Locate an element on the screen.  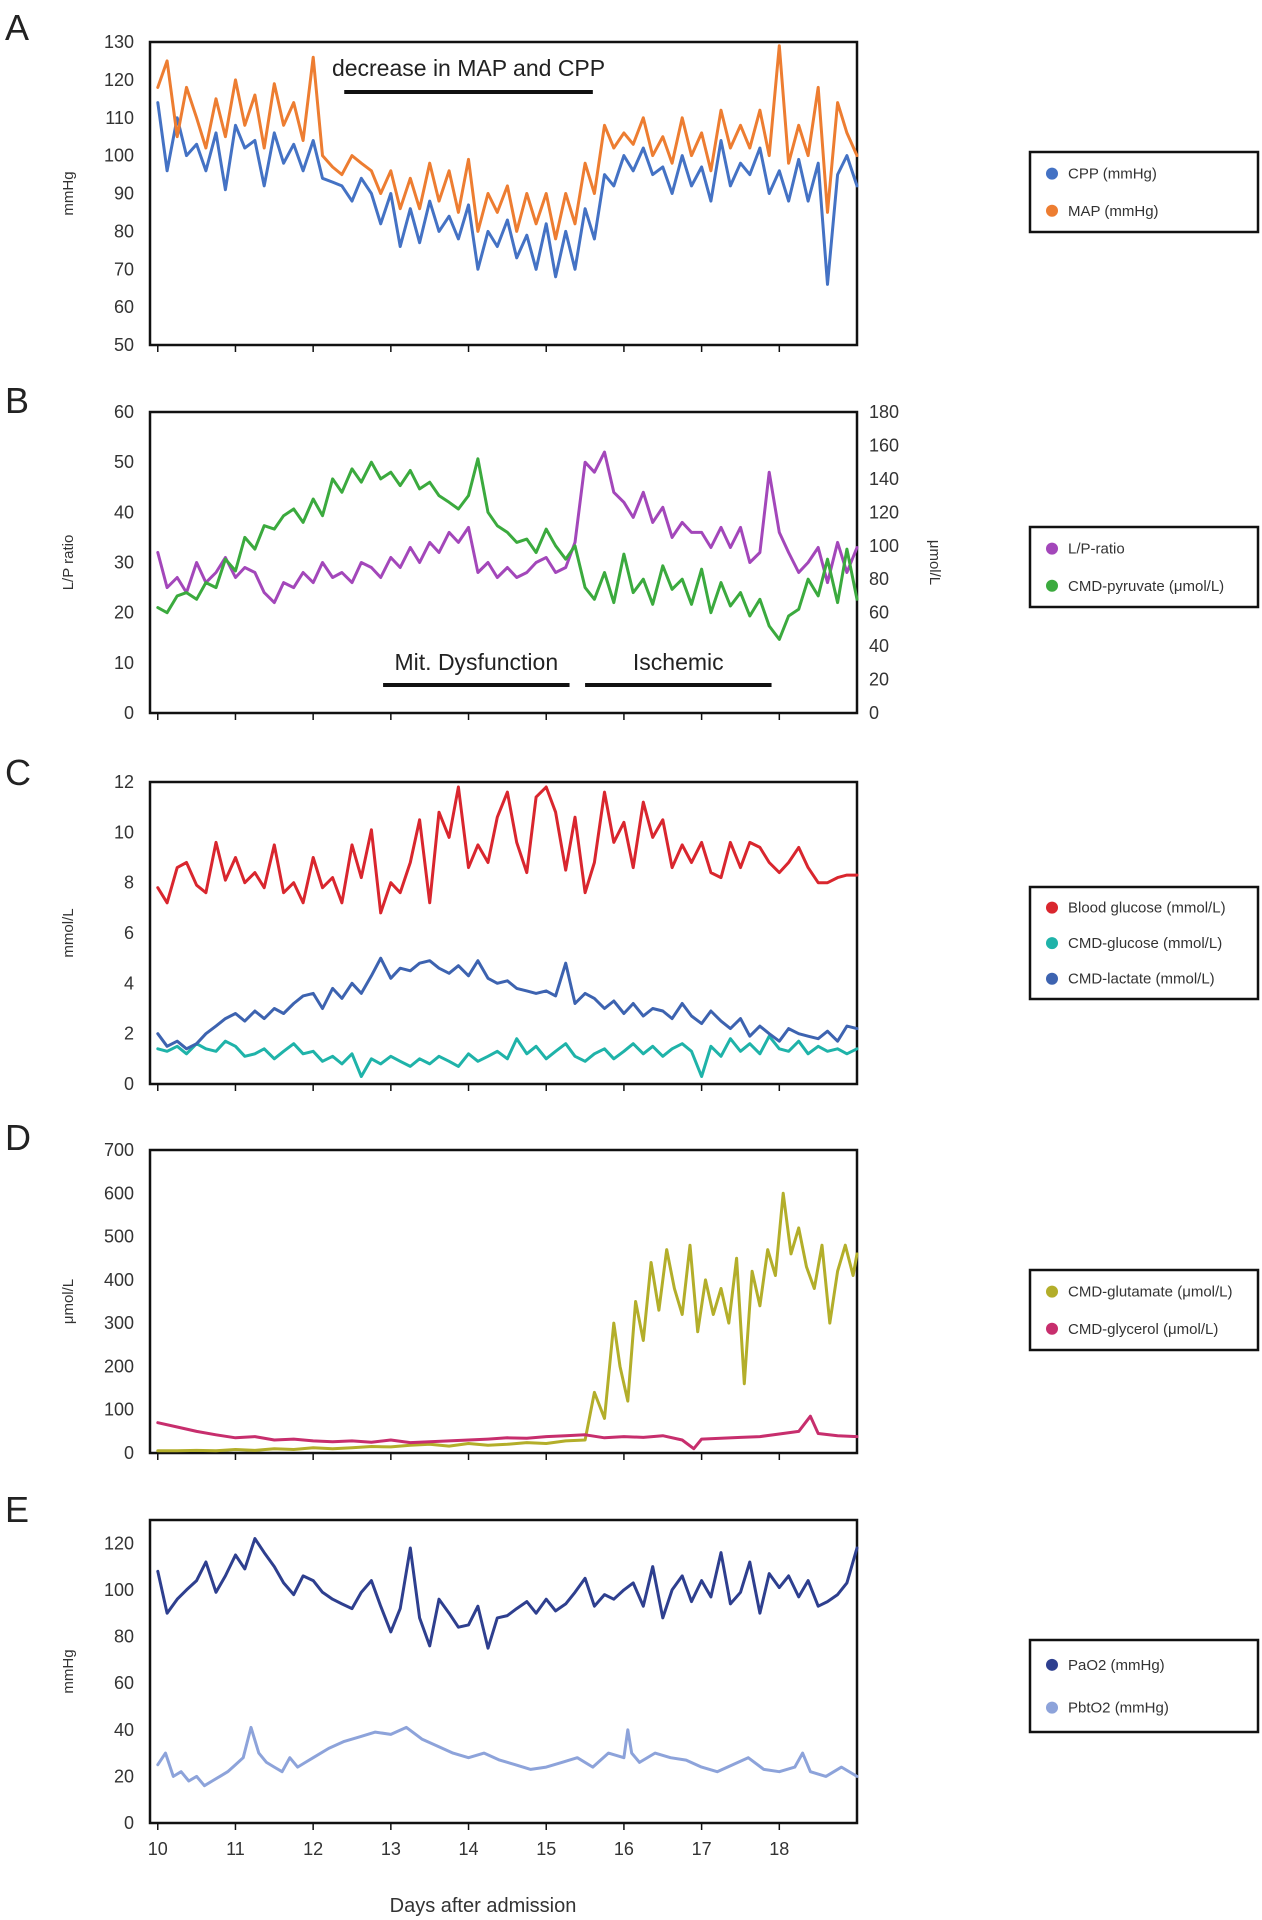
panel-c-y-tick-label: 4 is located at coordinates (129, 983).